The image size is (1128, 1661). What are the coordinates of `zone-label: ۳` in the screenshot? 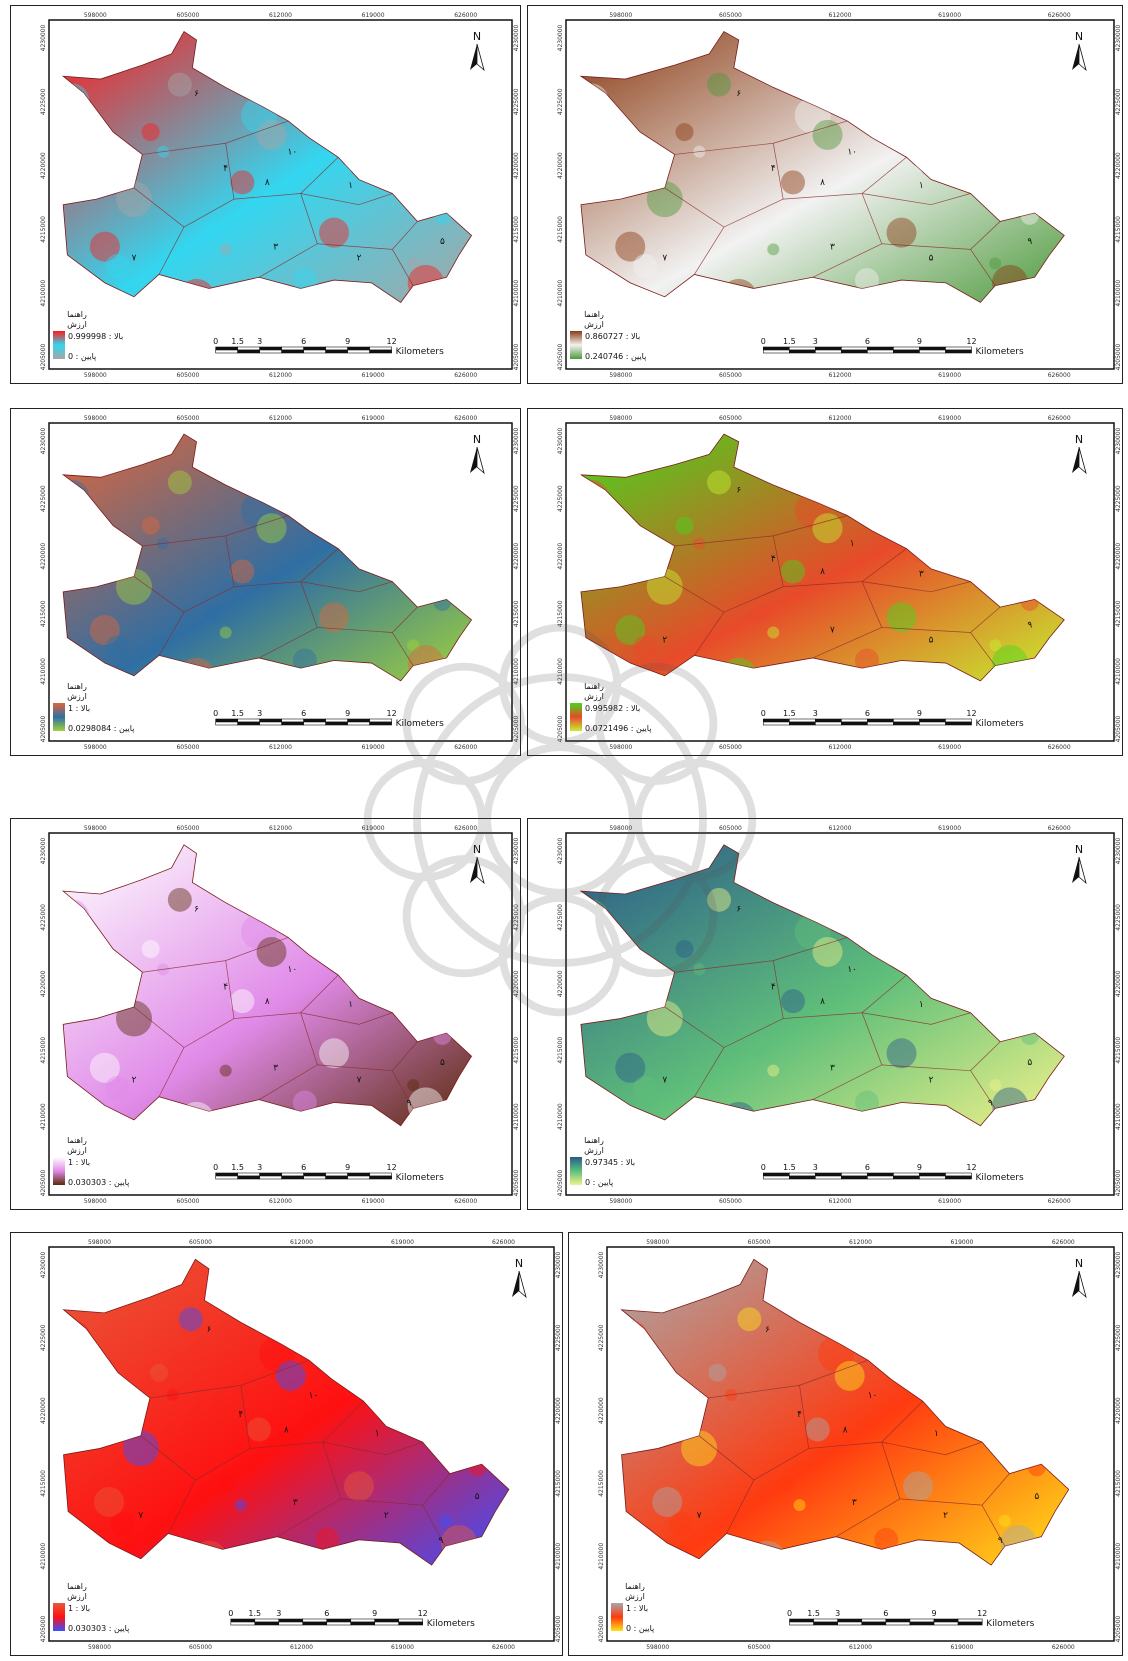 It's located at (854, 1503).